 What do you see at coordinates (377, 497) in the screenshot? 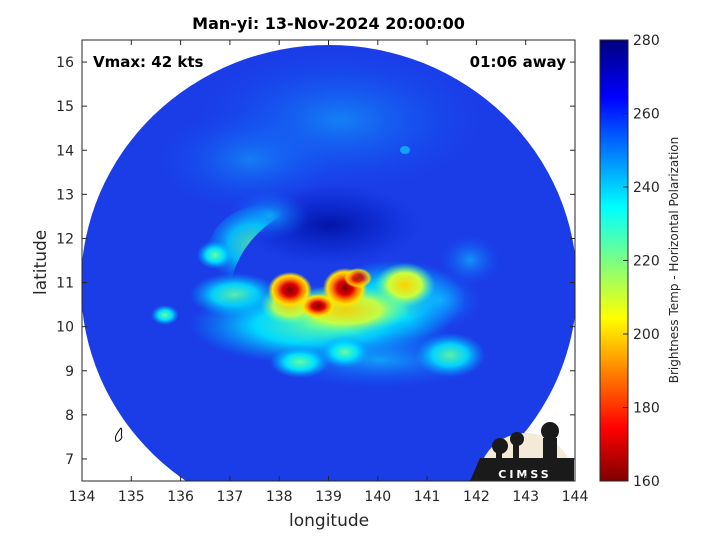
I see `x-tick-label-6: 140` at bounding box center [377, 497].